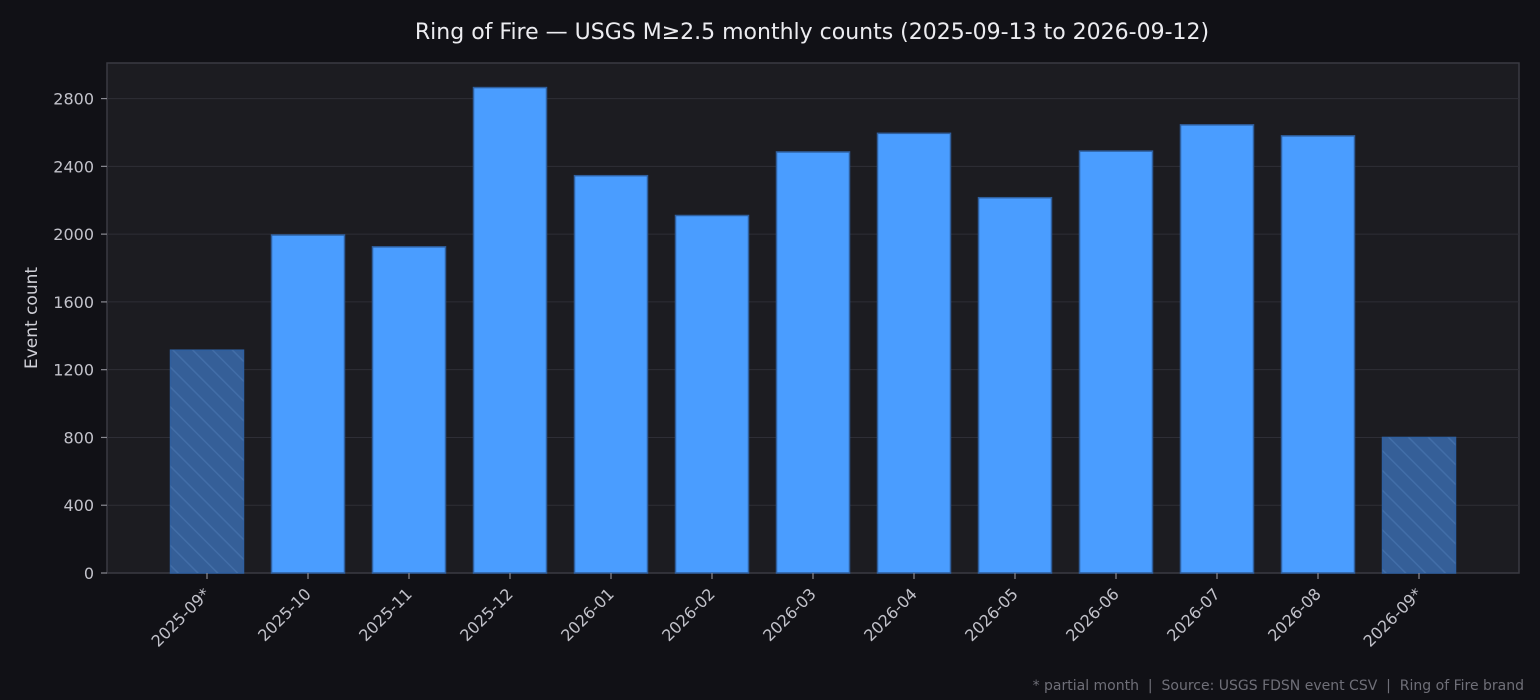  I want to click on y-tick-label: 400, so click(78, 505).